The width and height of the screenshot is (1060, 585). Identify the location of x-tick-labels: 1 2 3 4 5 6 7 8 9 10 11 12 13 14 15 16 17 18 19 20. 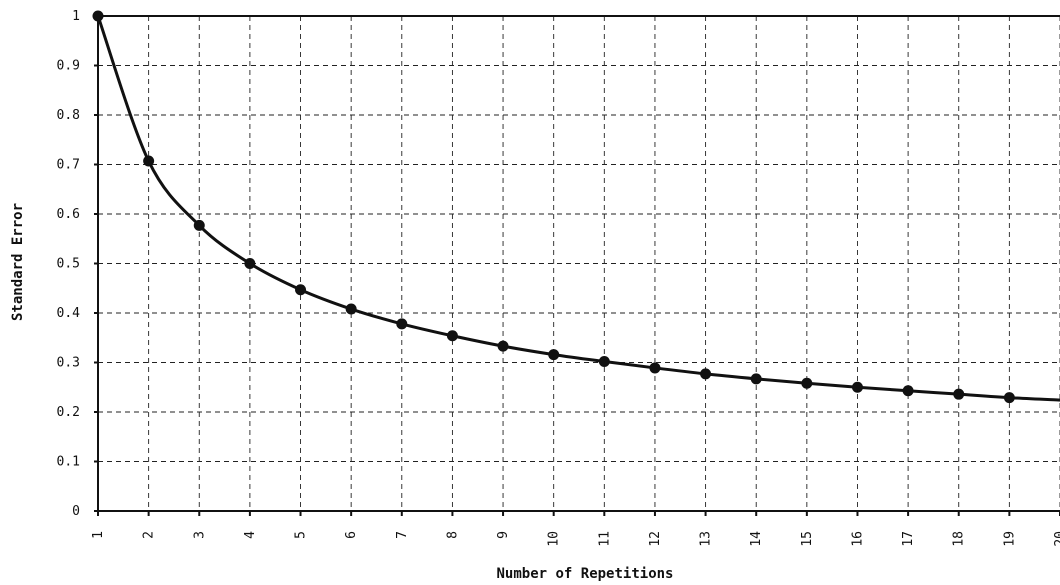
(575, 539).